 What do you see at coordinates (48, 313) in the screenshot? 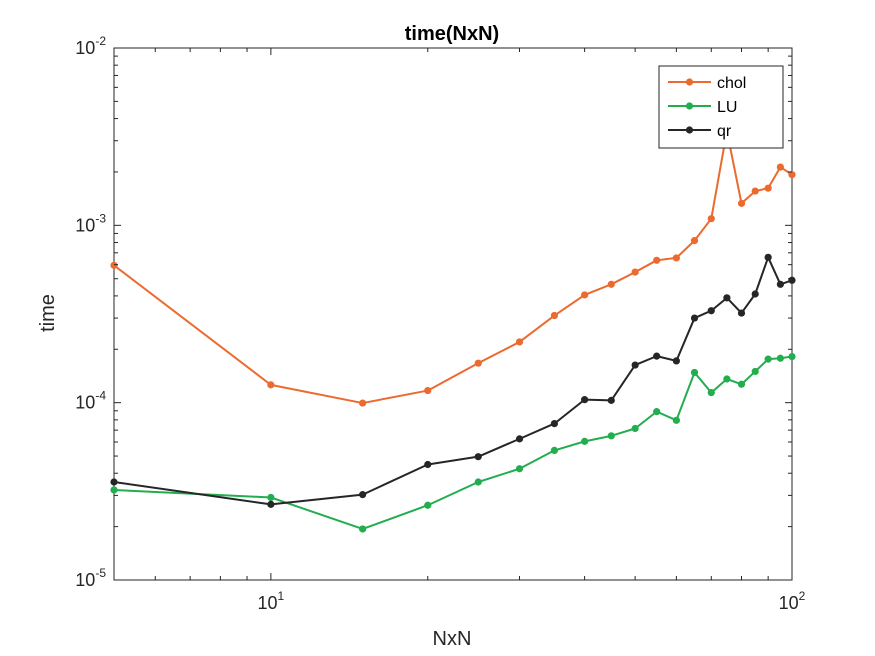
I see `y-axis-label: time` at bounding box center [48, 313].